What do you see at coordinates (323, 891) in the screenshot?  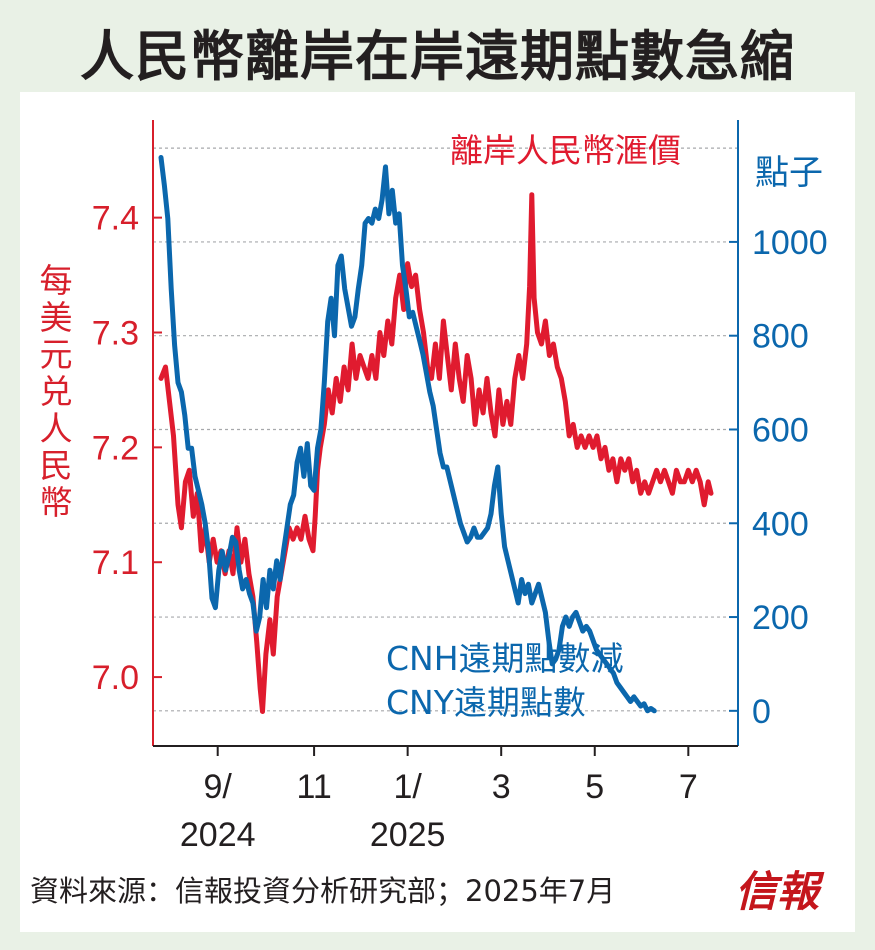 I see `source-note: 資料來源：信報投資分析研究部；2025年7月` at bounding box center [323, 891].